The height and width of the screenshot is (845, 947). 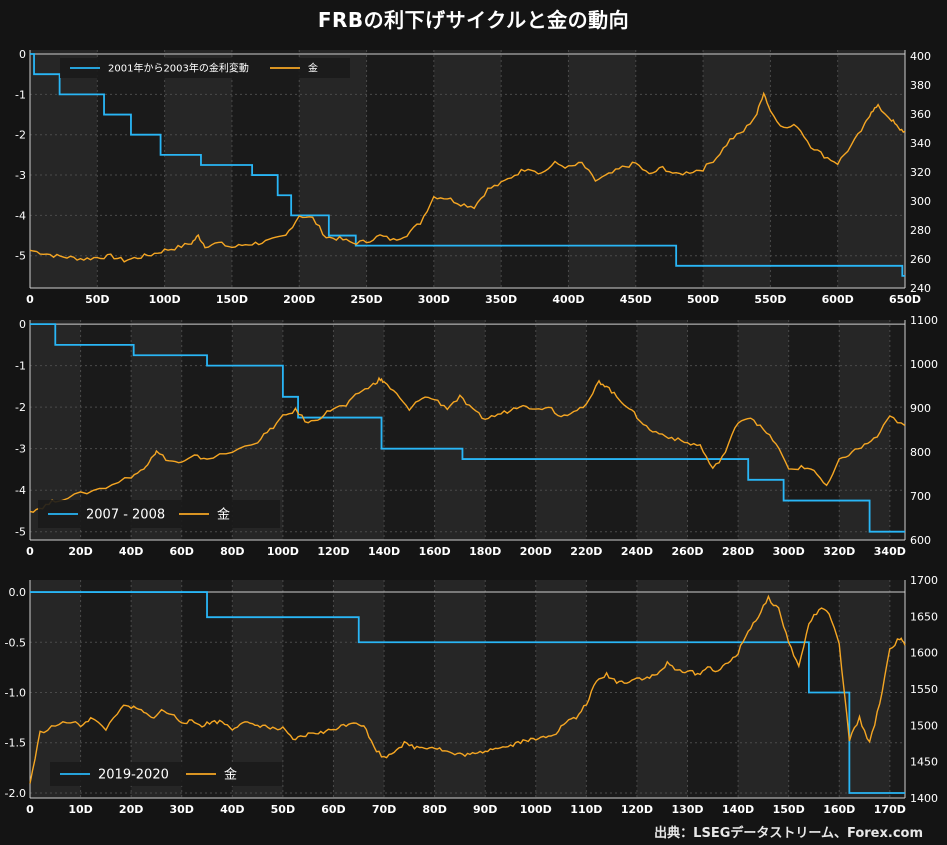 What do you see at coordinates (920, 114) in the screenshot?
I see `right-tick-label: 360` at bounding box center [920, 114].